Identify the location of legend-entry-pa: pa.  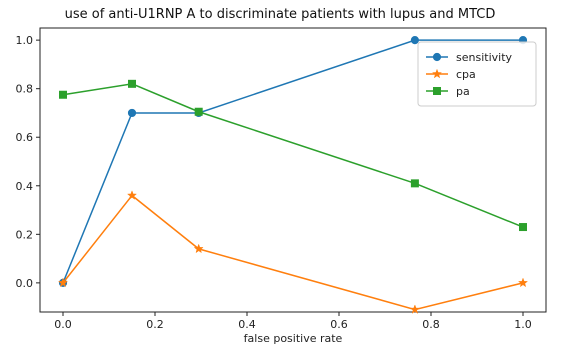
(448, 91).